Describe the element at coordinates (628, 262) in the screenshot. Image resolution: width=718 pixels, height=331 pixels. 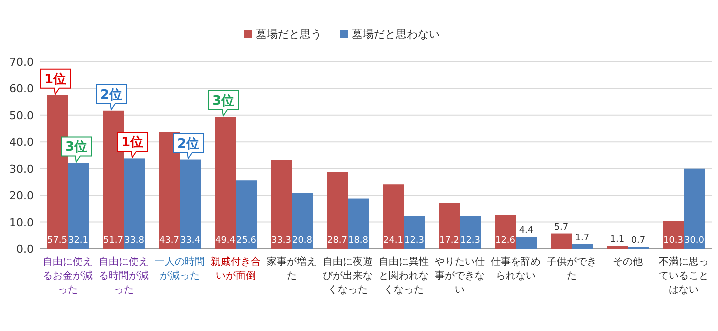
I see `x-tick-label: その他` at that location.